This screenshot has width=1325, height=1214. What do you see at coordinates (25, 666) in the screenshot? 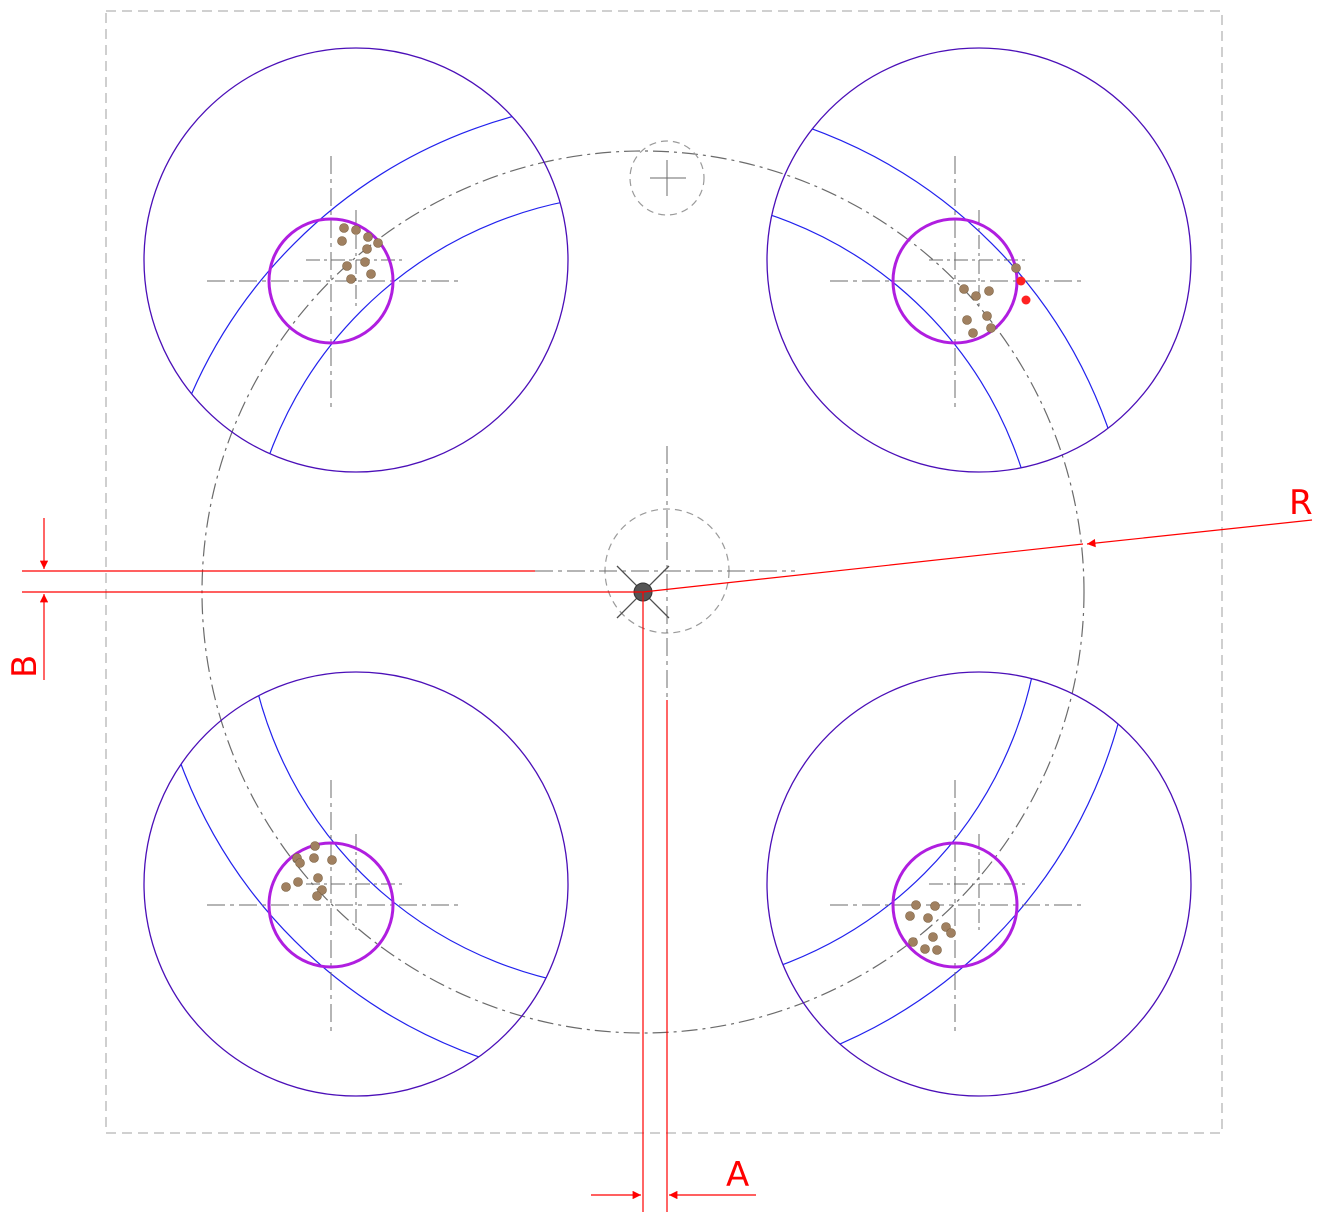
I see `dimension-label-b: B` at bounding box center [25, 666].